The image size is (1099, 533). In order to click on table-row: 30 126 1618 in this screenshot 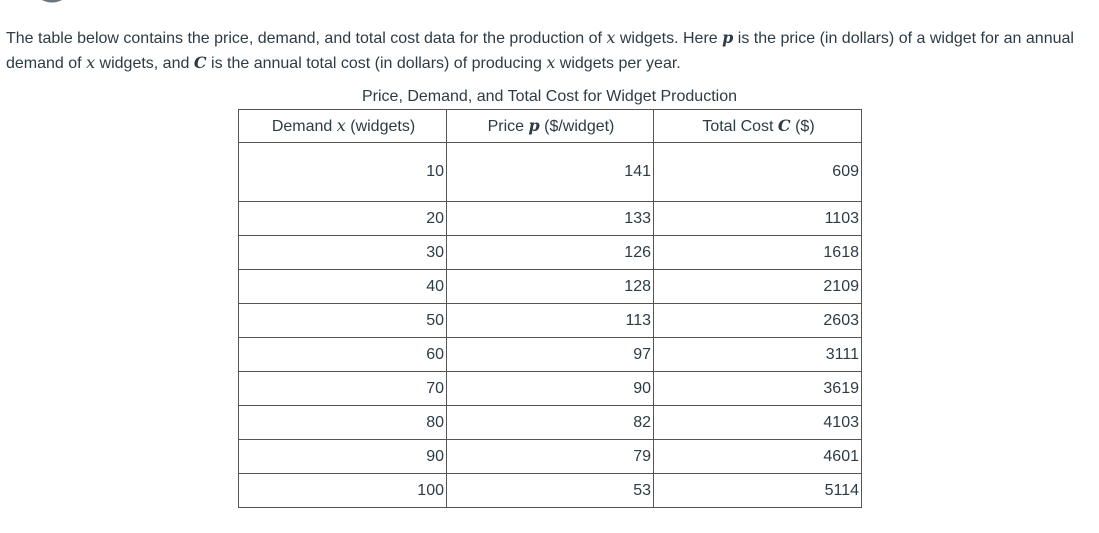, I will do `click(550, 252)`.